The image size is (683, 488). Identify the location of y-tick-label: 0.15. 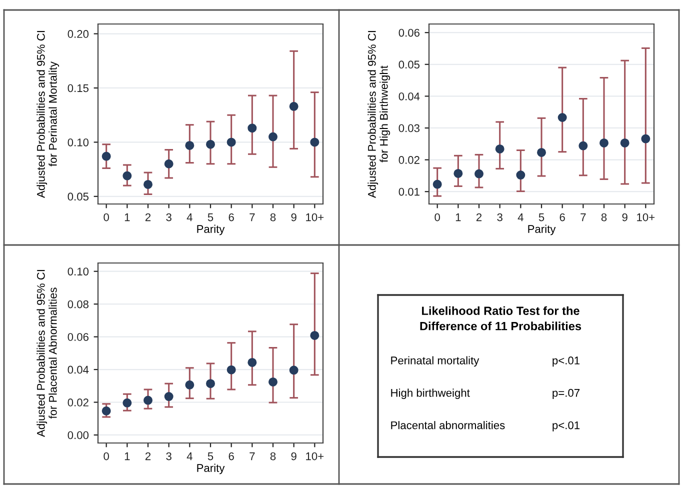
(78, 88).